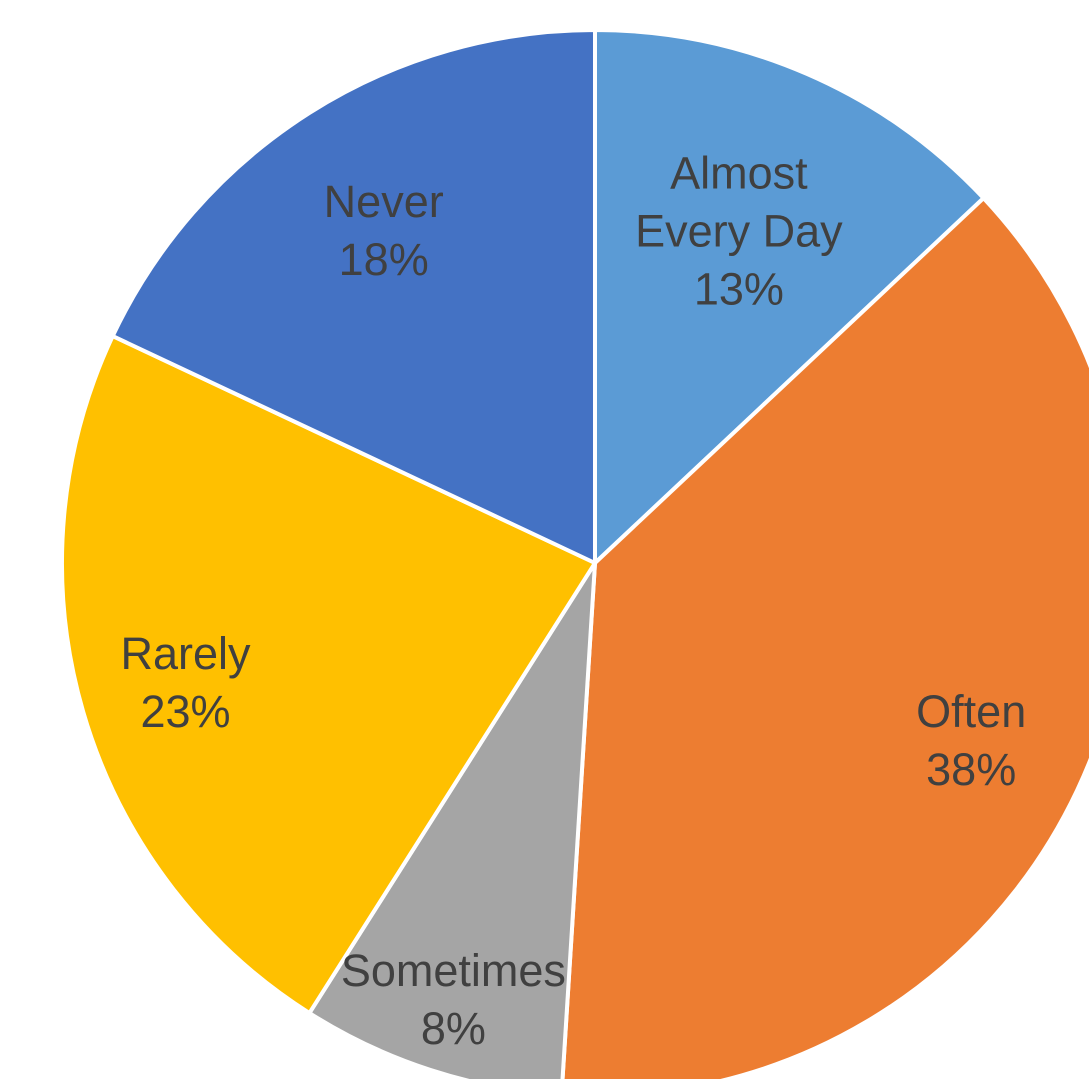  I want to click on data-label-rarely: Rarely 23%, so click(185, 682).